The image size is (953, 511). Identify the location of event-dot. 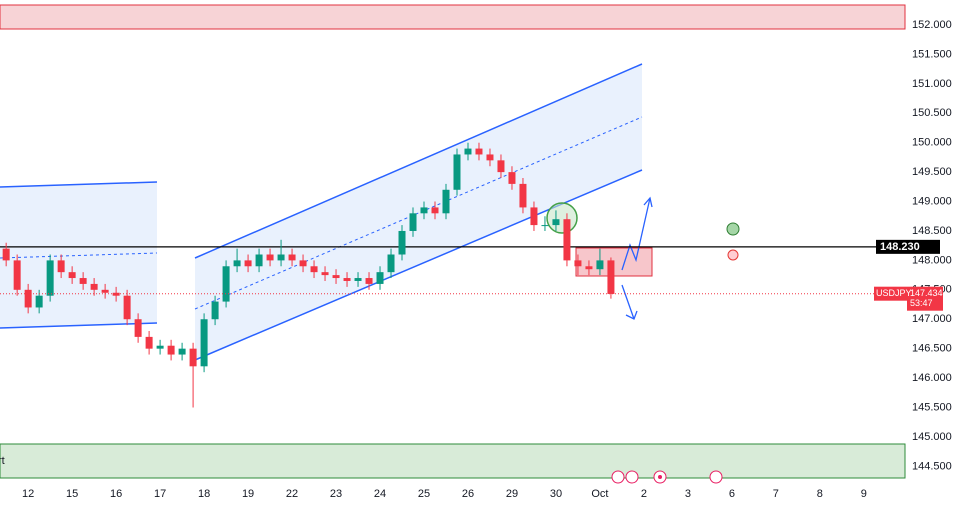
(660, 477).